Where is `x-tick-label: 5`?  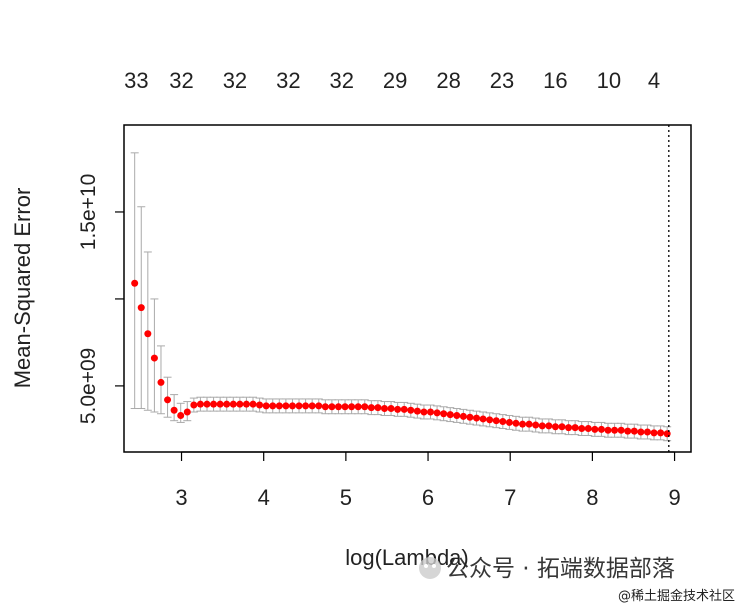 x-tick-label: 5 is located at coordinates (346, 497).